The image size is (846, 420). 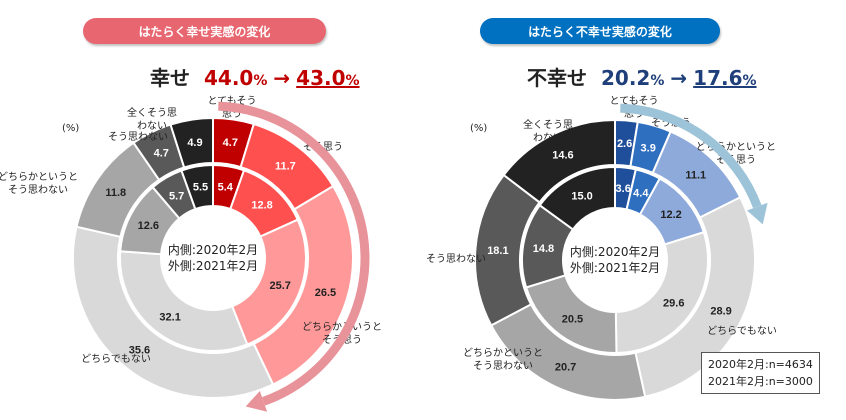 What do you see at coordinates (325, 293) in the screenshot?
I see `data-label: 26.5` at bounding box center [325, 293].